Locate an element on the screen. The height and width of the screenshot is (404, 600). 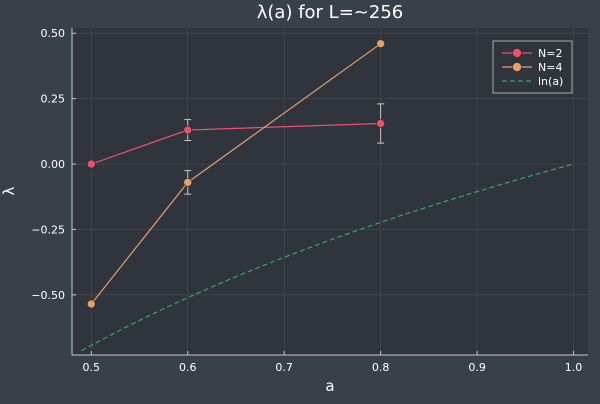
x-tick-label: 1.0 is located at coordinates (574, 367).